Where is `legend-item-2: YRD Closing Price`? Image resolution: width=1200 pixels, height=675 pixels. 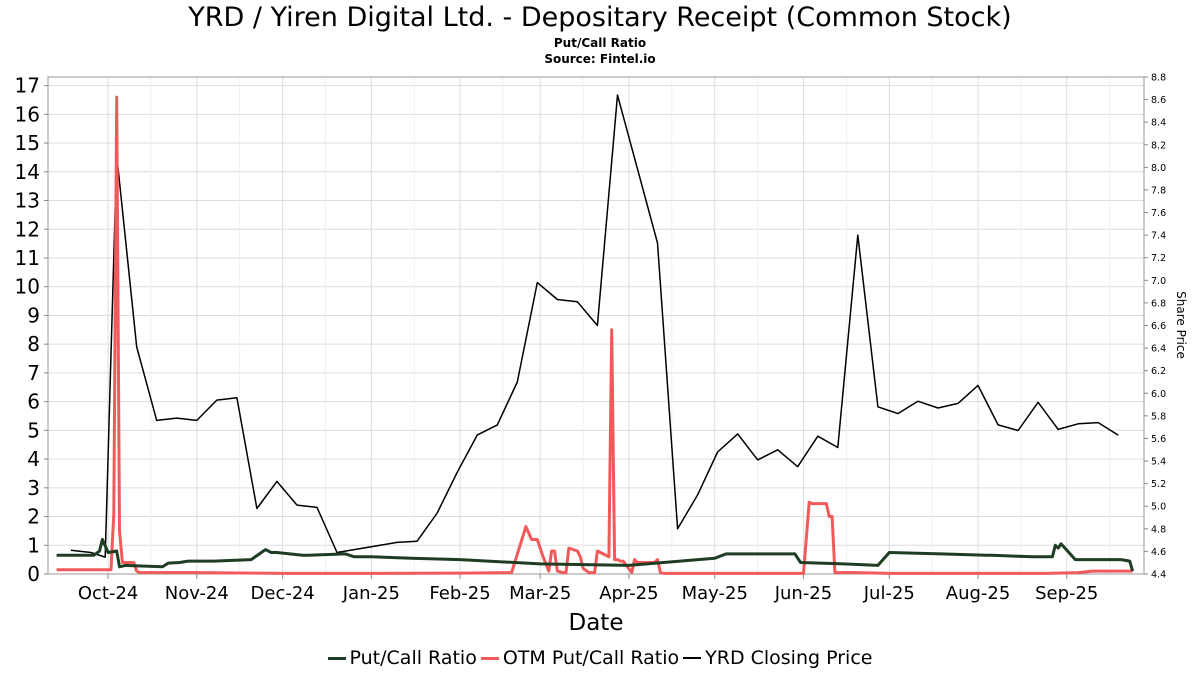
legend-item-2: YRD Closing Price is located at coordinates (777, 658).